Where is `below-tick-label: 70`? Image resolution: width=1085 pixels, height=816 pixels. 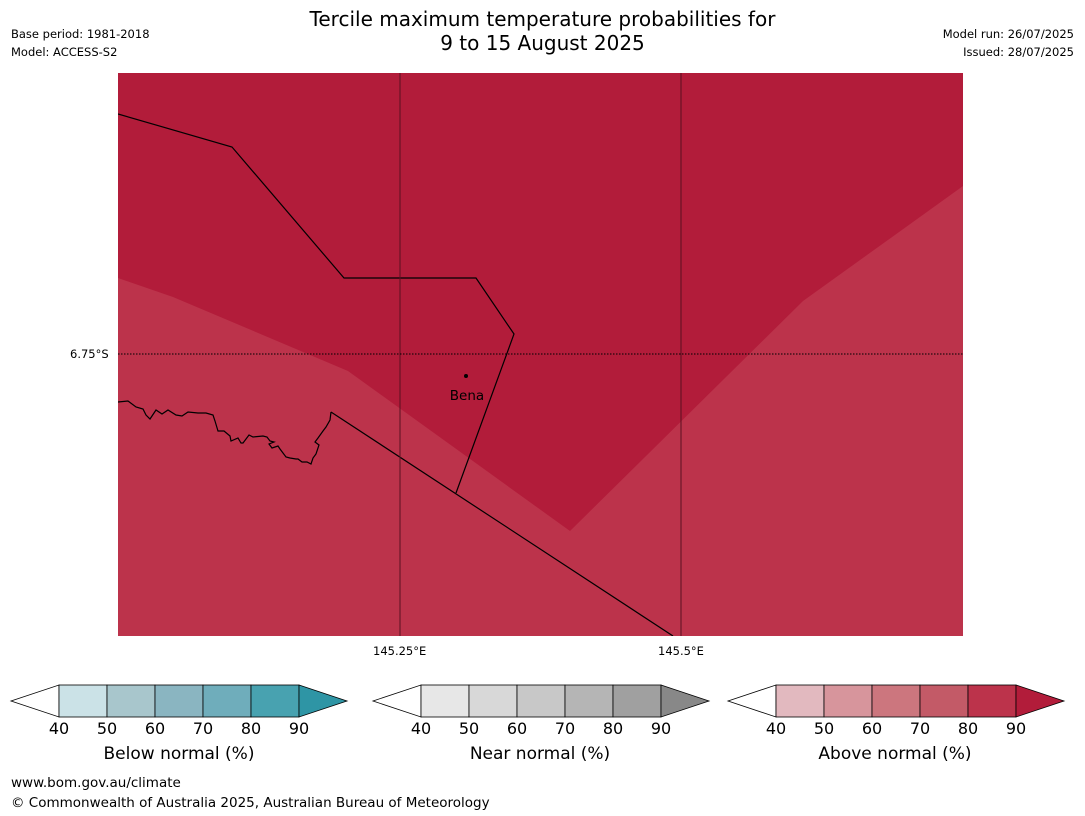 below-tick-label: 70 is located at coordinates (203, 728).